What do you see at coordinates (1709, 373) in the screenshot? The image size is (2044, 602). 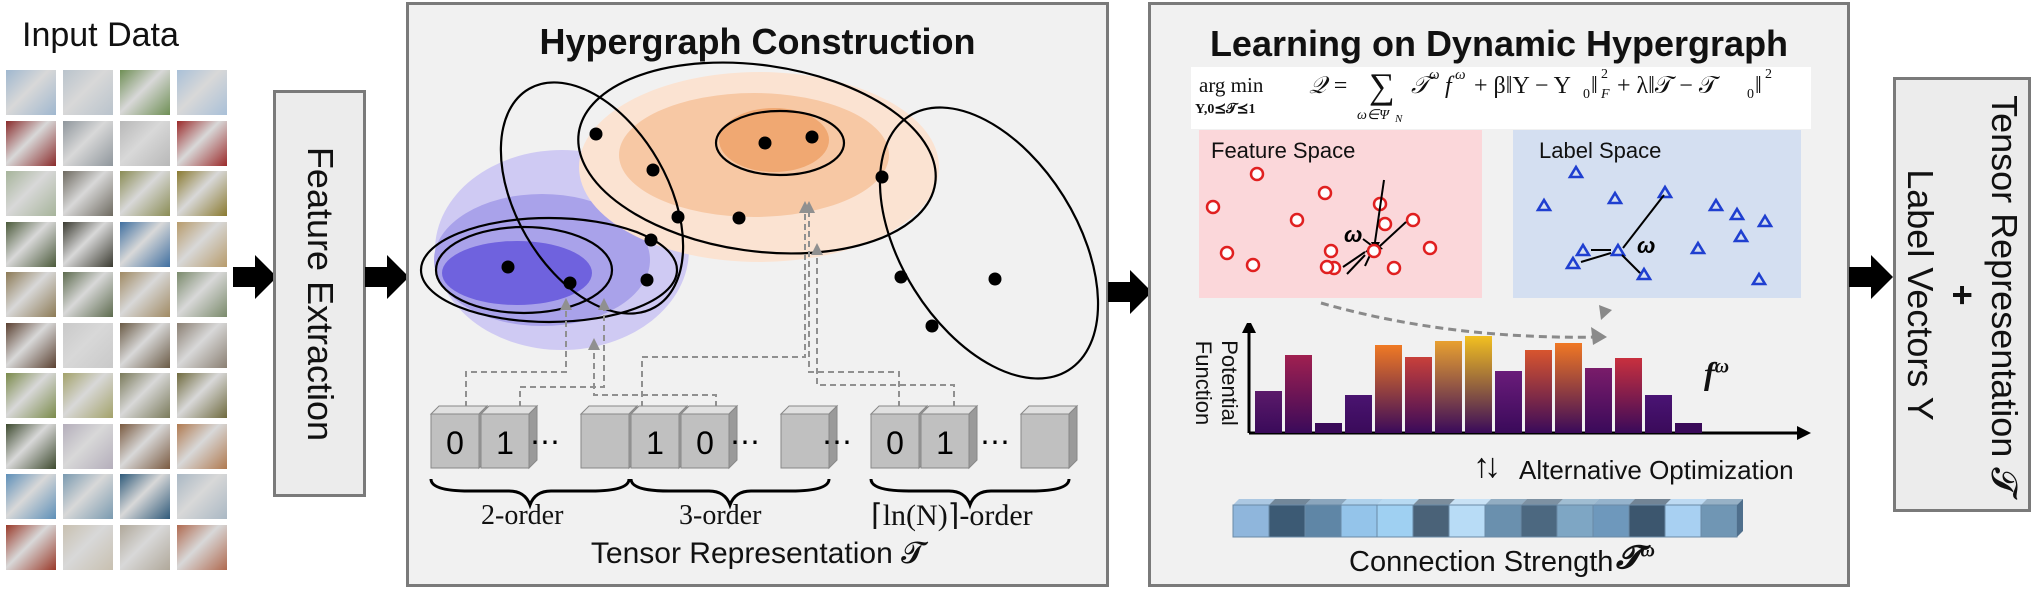 I see `f-omega-base: f` at bounding box center [1709, 373].